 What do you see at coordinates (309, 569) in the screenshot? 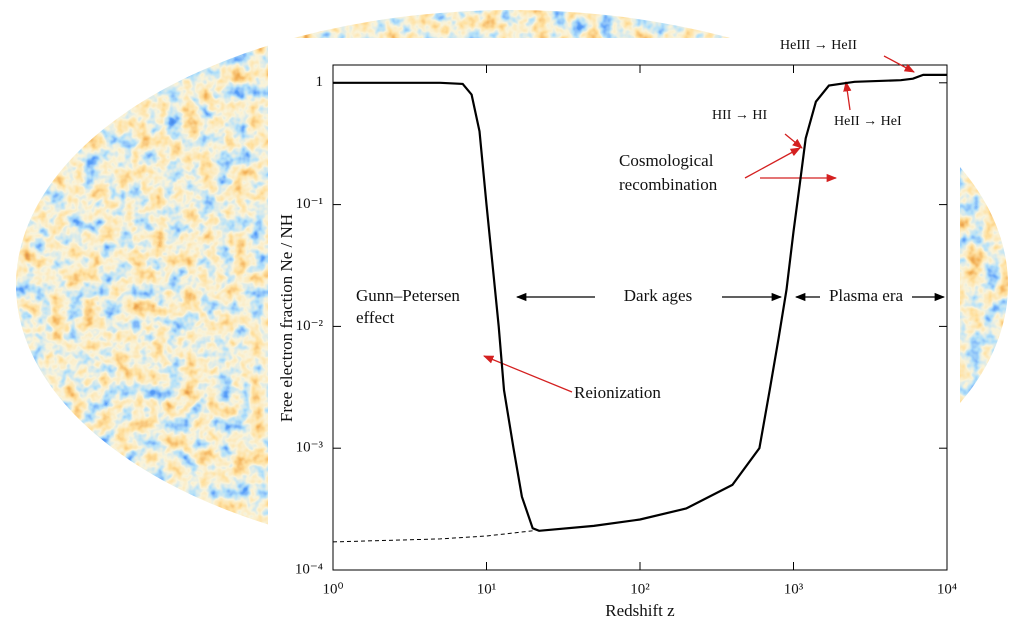
I see `y-tick-label: 10⁻⁴` at bounding box center [309, 569].